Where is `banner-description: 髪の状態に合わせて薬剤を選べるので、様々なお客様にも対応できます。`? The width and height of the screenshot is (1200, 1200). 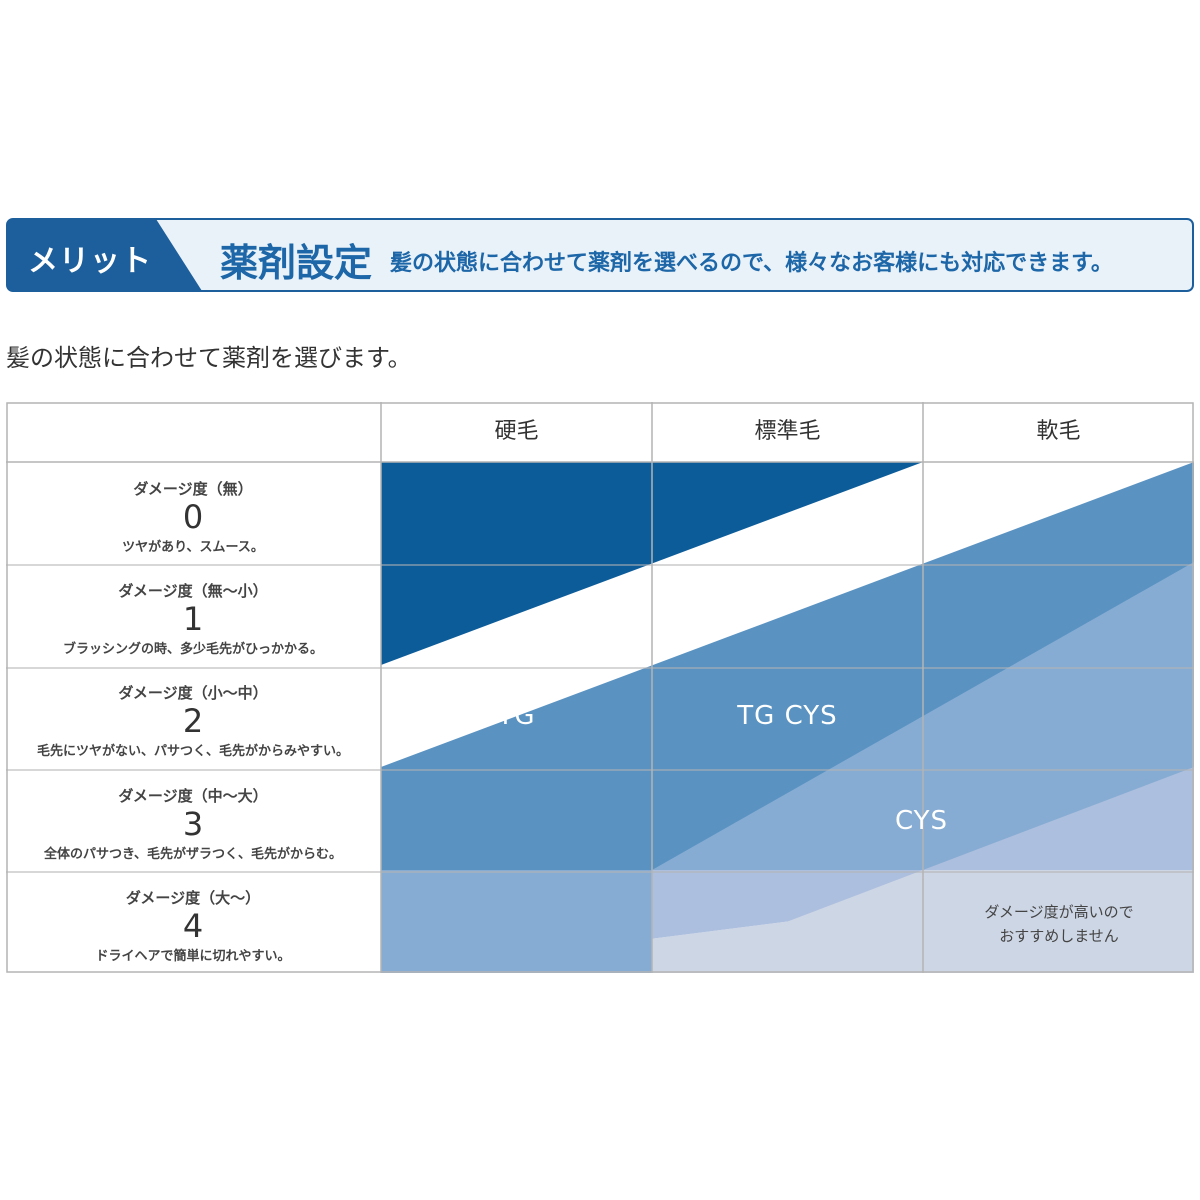 banner-description: 髪の状態に合わせて薬剤を選べるので、様々なお客様にも対応できます。 is located at coordinates (751, 263).